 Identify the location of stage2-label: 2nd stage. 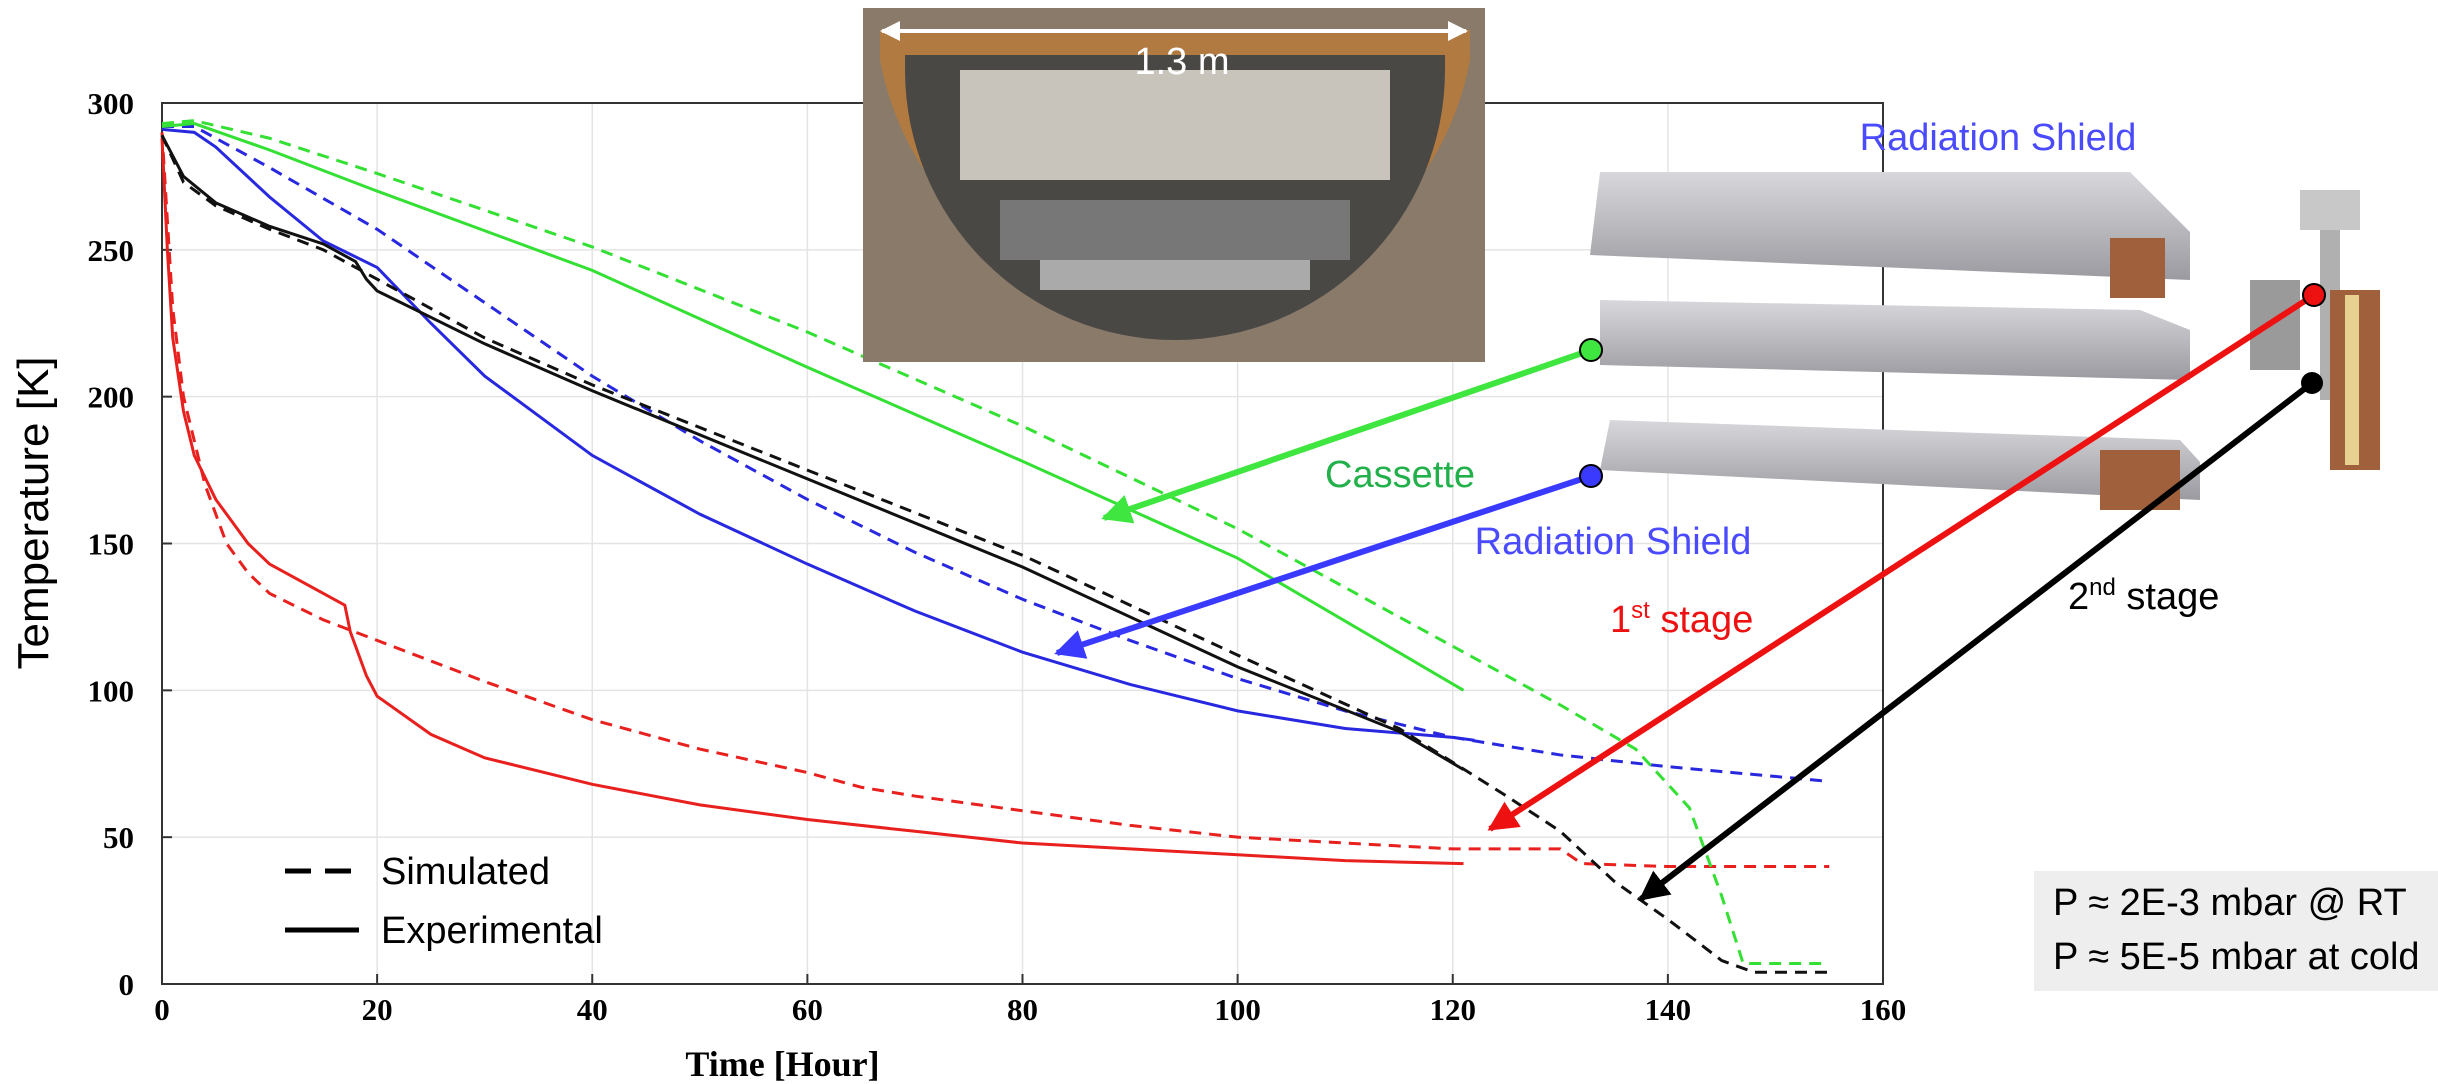
(2143, 596).